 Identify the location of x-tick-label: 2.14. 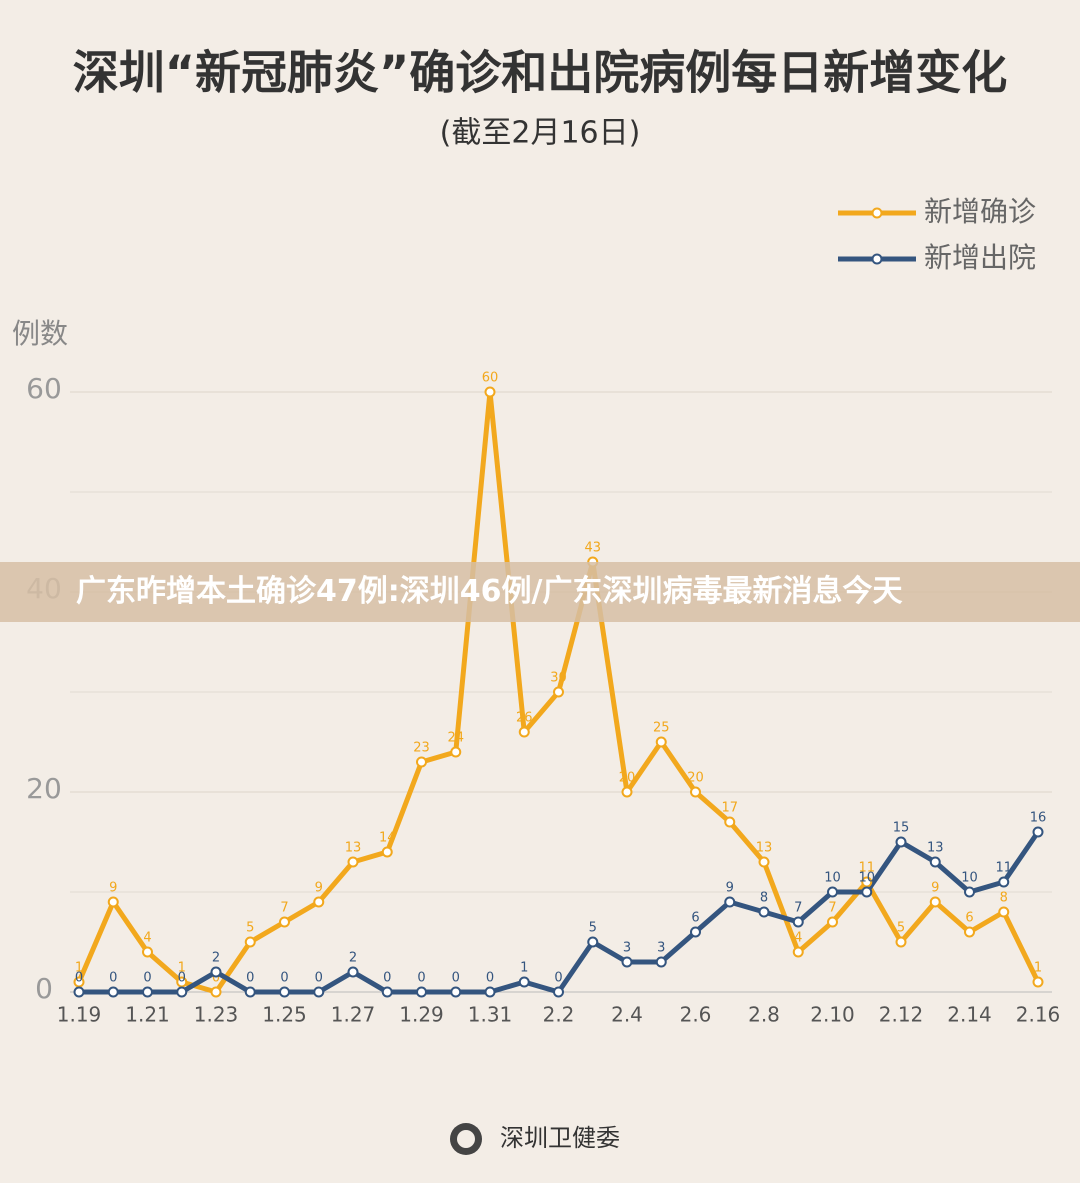
(969, 1015).